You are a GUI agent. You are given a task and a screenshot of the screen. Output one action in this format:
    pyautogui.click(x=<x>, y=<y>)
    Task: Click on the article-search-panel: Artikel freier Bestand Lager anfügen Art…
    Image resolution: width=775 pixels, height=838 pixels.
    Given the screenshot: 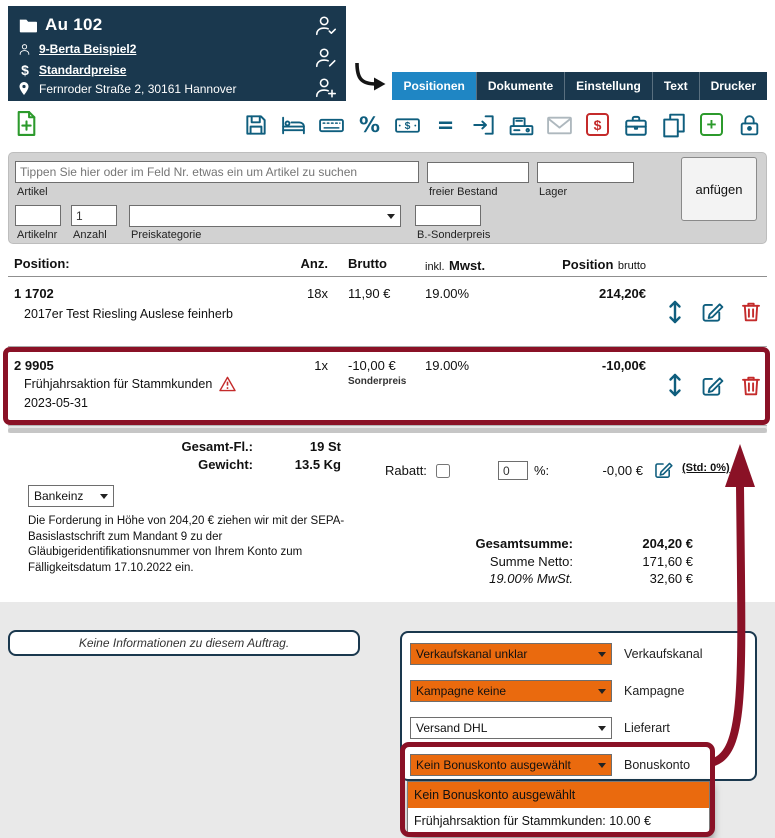 What is the action you would take?
    pyautogui.click(x=387, y=198)
    